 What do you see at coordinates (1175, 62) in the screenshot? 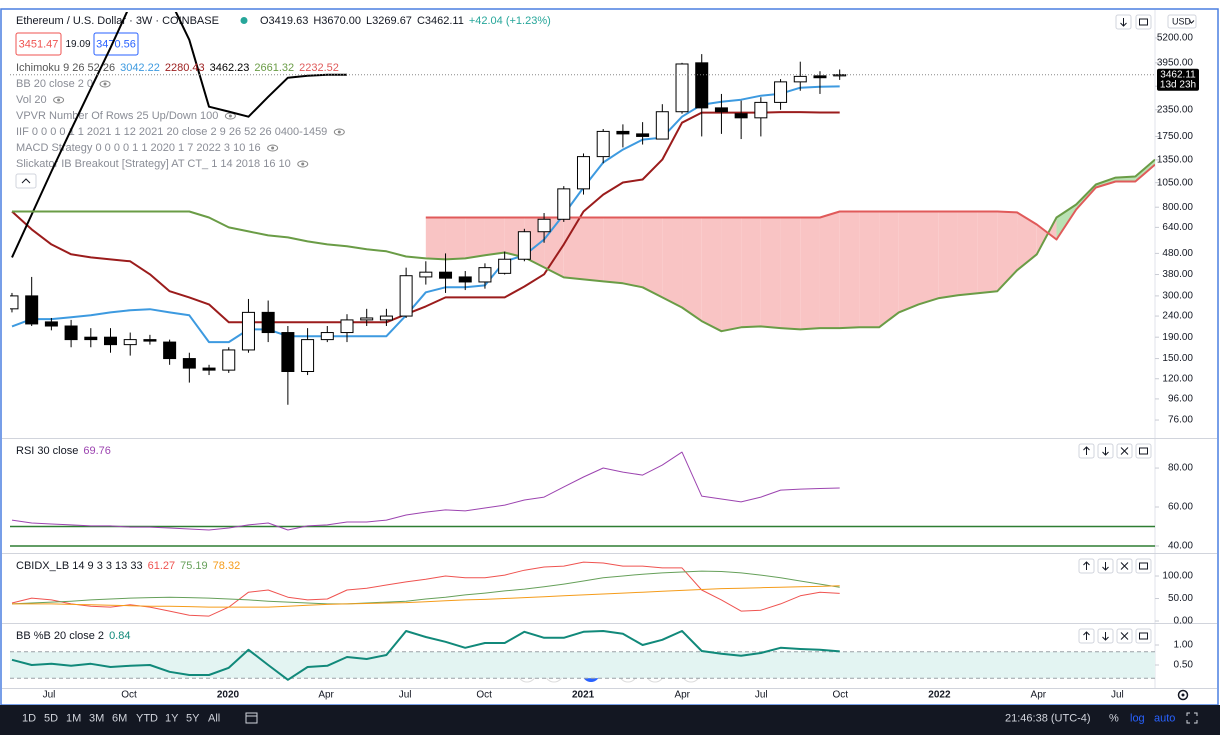
I see `y-tick-label: 3950.00` at bounding box center [1175, 62].